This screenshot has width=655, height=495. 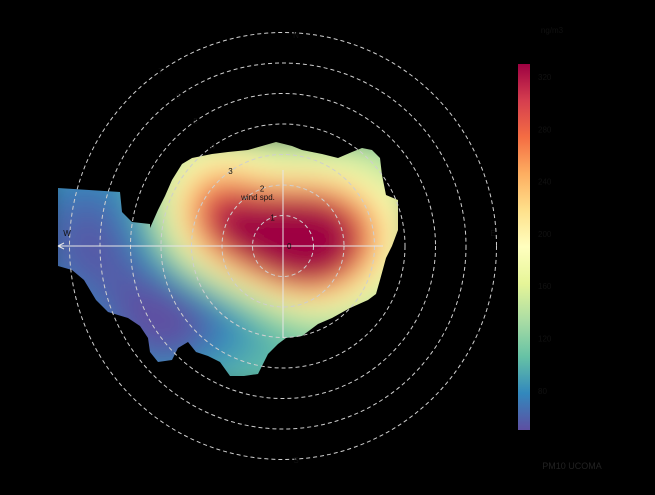 What do you see at coordinates (61, 246) in the screenshot?
I see `west-arrow-icon` at bounding box center [61, 246].